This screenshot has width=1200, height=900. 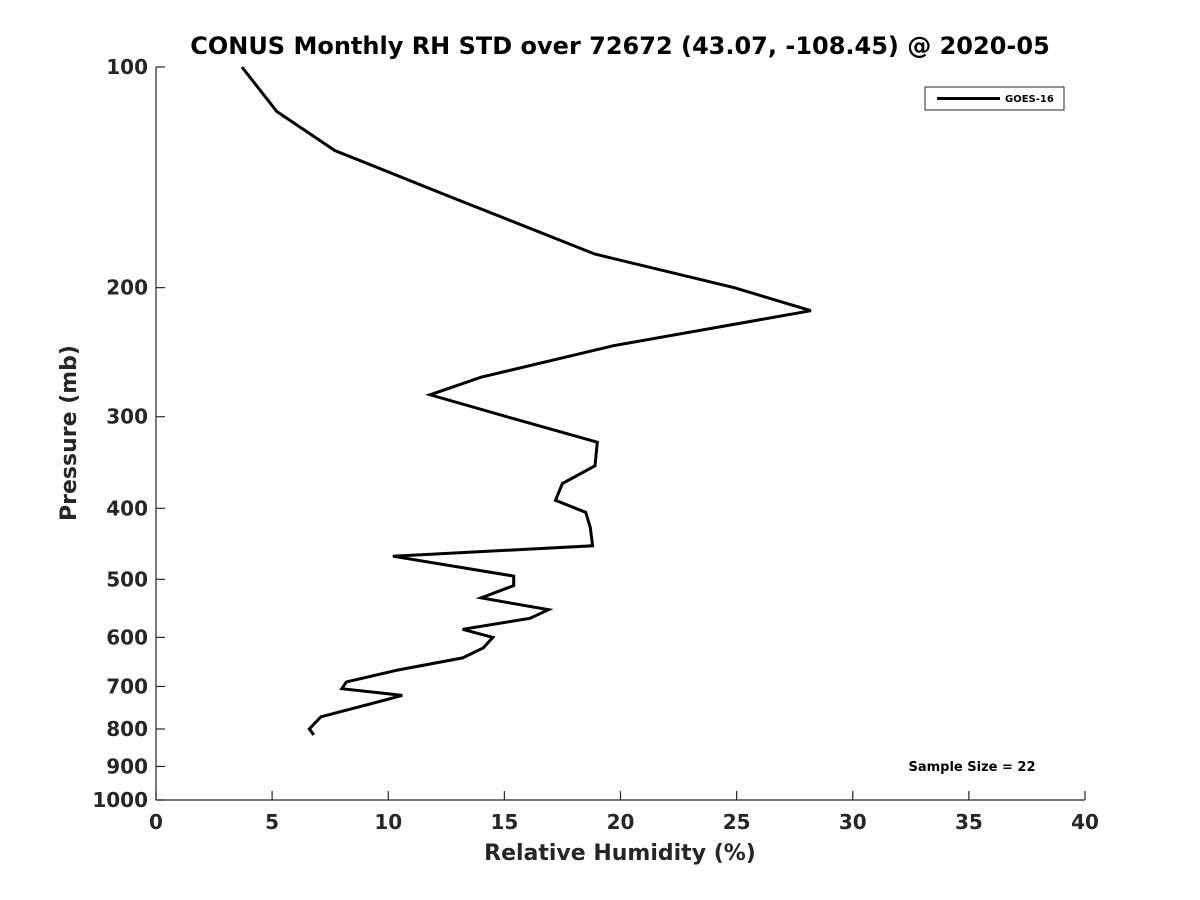 I want to click on y-tick-label: 700, so click(x=127, y=686).